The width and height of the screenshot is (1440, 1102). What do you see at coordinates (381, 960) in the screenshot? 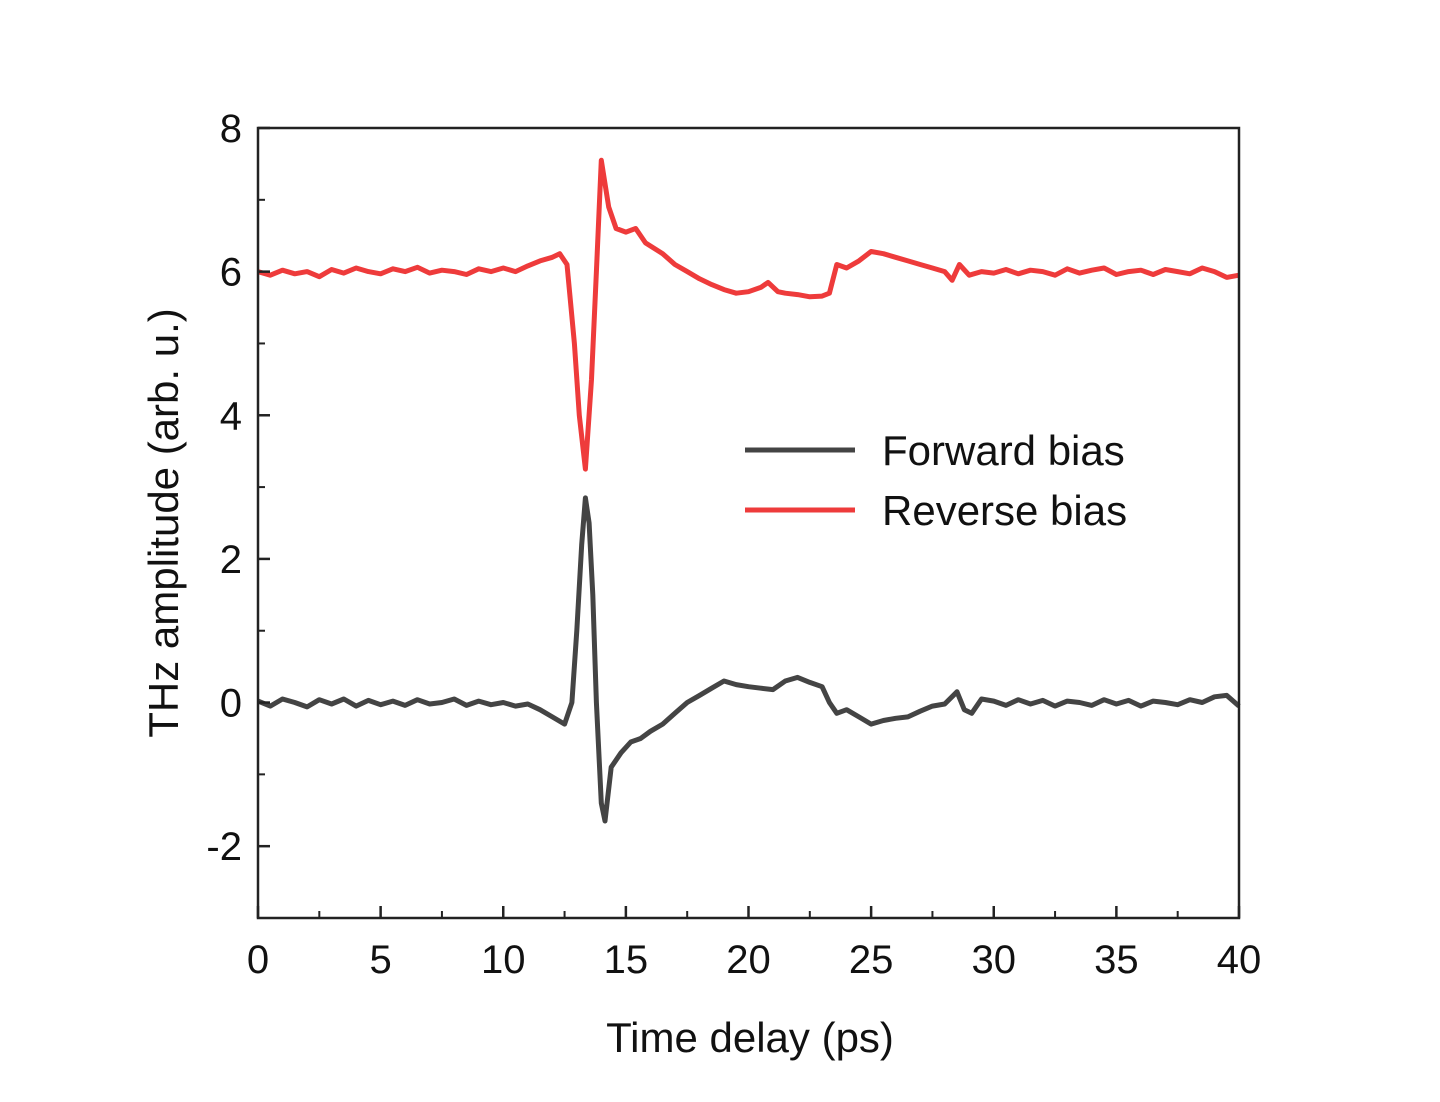
I see `x-tick-label: 5` at bounding box center [381, 960].